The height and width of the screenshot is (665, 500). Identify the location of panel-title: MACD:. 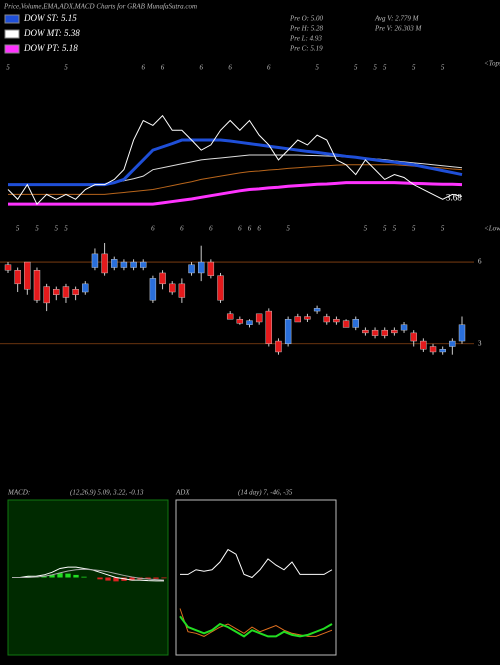
(18, 493).